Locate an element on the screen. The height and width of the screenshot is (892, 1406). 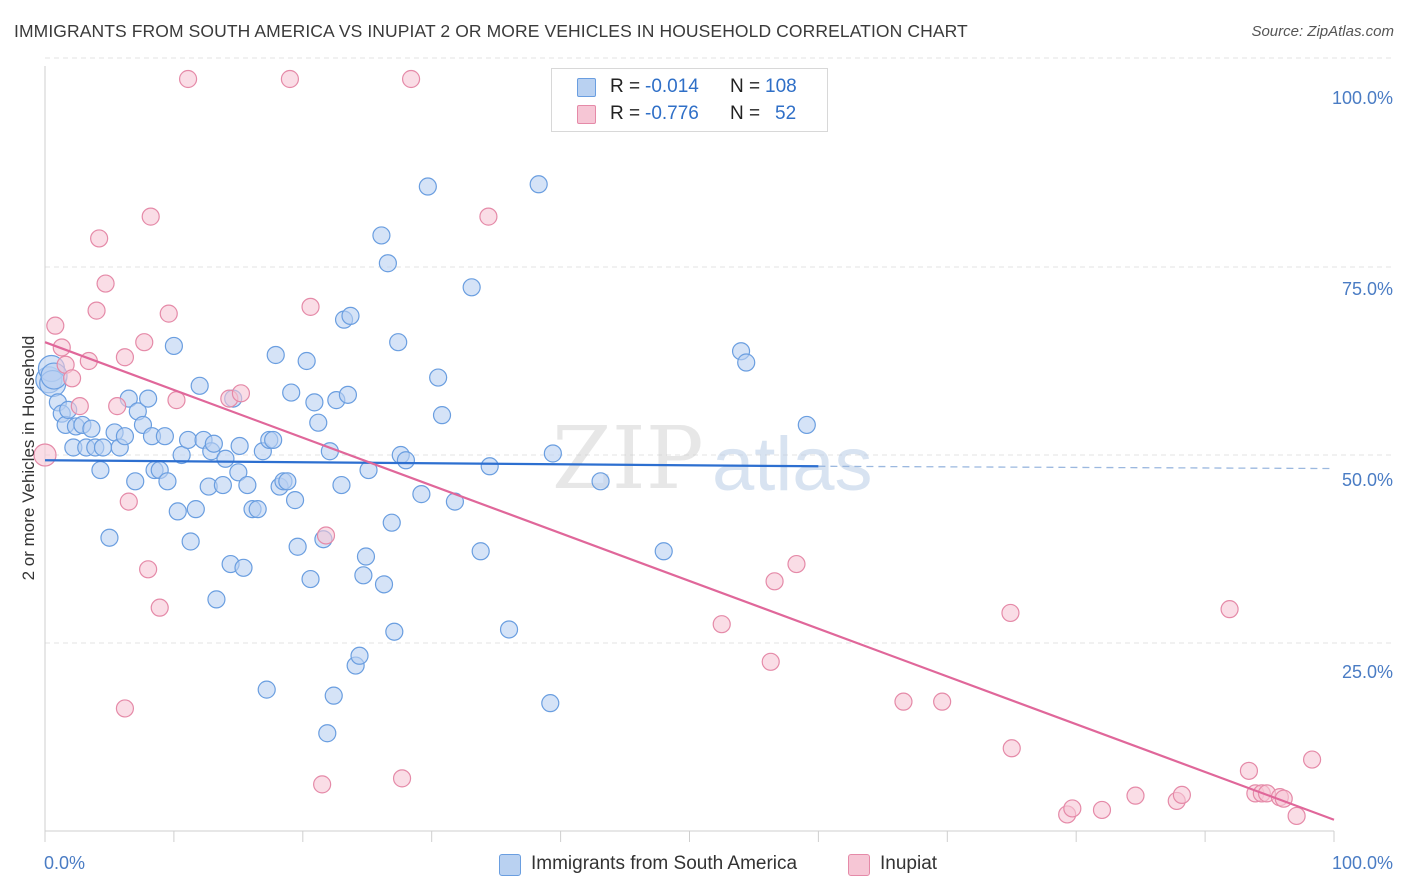
legend-n-label: N = is located at coordinates (745, 113).